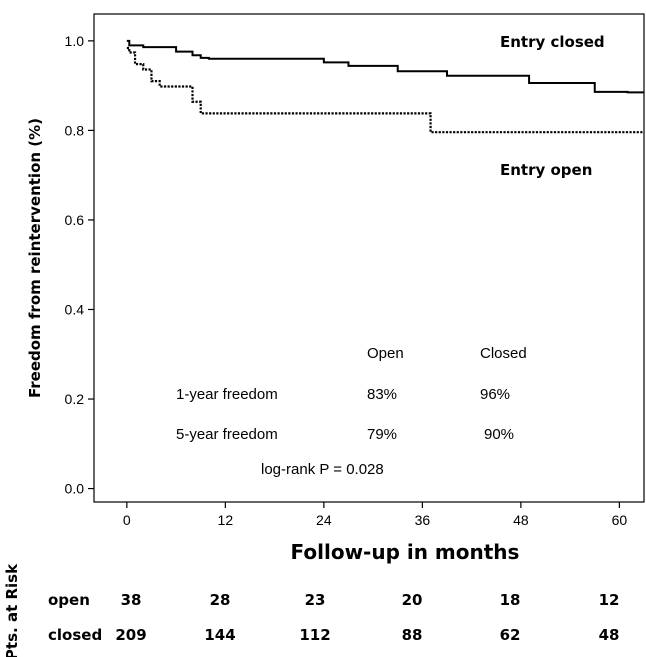  I want to click on x-tick-label: 60, so click(620, 520).